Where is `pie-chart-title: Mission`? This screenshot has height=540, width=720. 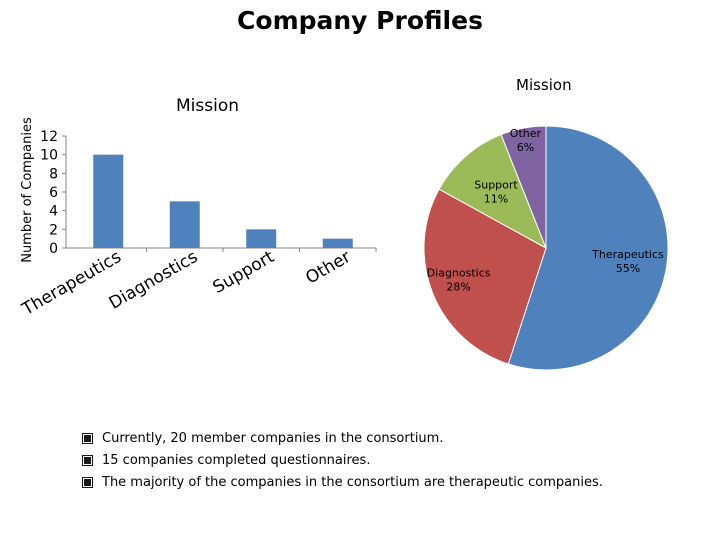 pie-chart-title: Mission is located at coordinates (544, 85).